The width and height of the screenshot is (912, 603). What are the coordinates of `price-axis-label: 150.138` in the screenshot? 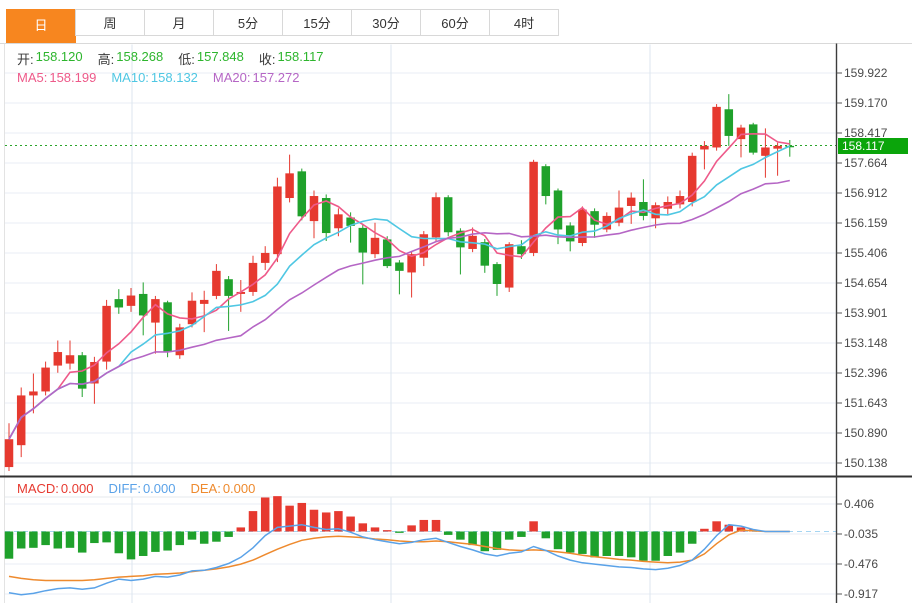 It's located at (866, 463).